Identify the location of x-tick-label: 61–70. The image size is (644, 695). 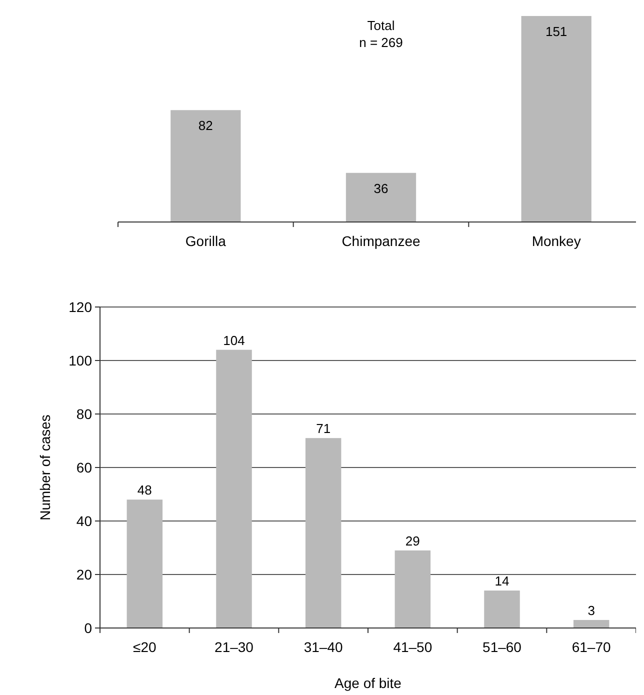
(592, 647).